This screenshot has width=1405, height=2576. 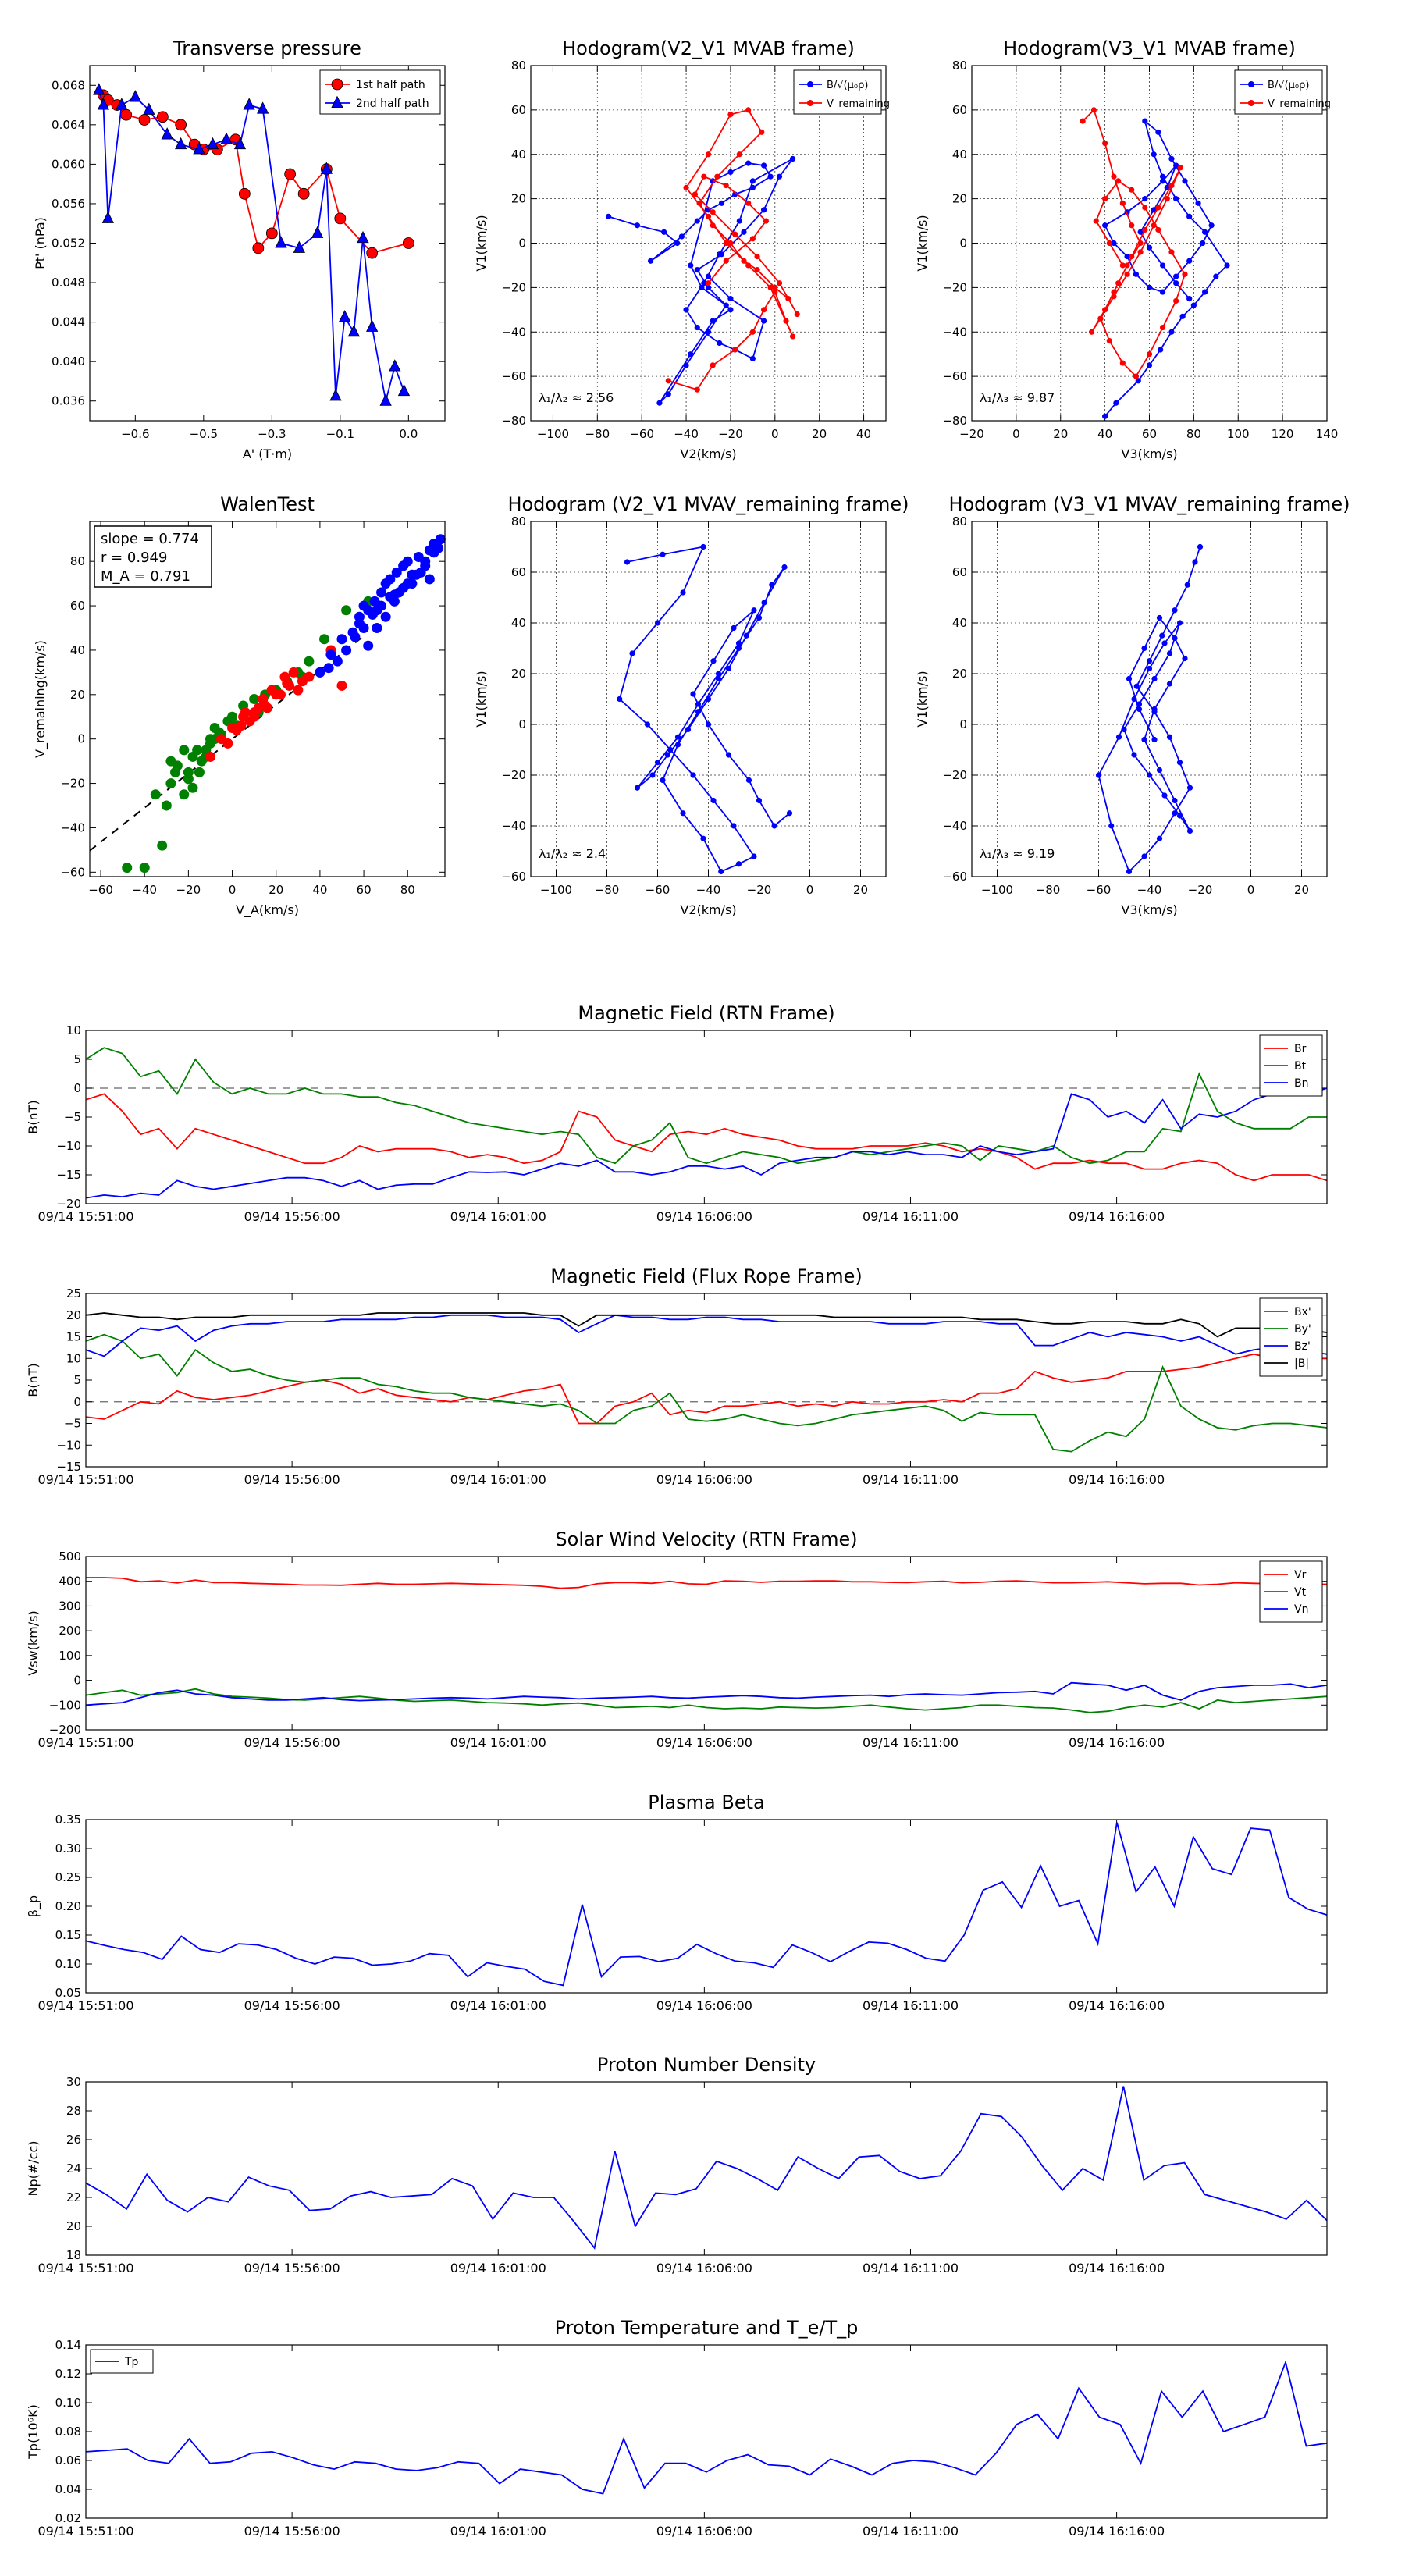 What do you see at coordinates (70, 1581) in the screenshot?
I see `y-tick-label: 400` at bounding box center [70, 1581].